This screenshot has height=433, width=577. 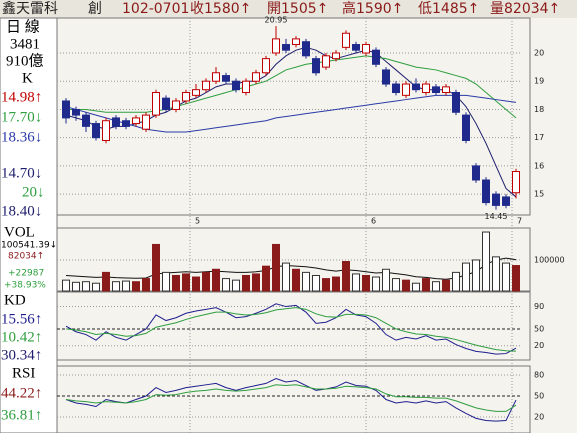 What do you see at coordinates (372, 8) in the screenshot?
I see `high: 高1590↑` at bounding box center [372, 8].